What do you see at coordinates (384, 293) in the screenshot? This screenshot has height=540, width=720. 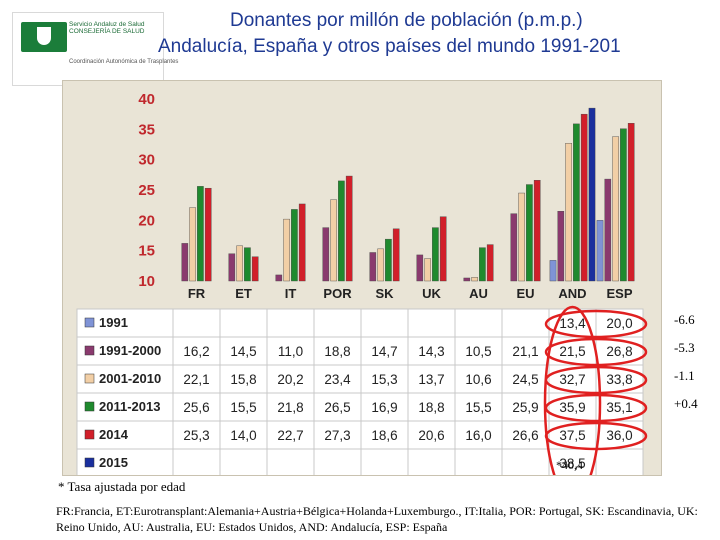 I see `category-label: SK` at bounding box center [384, 293].